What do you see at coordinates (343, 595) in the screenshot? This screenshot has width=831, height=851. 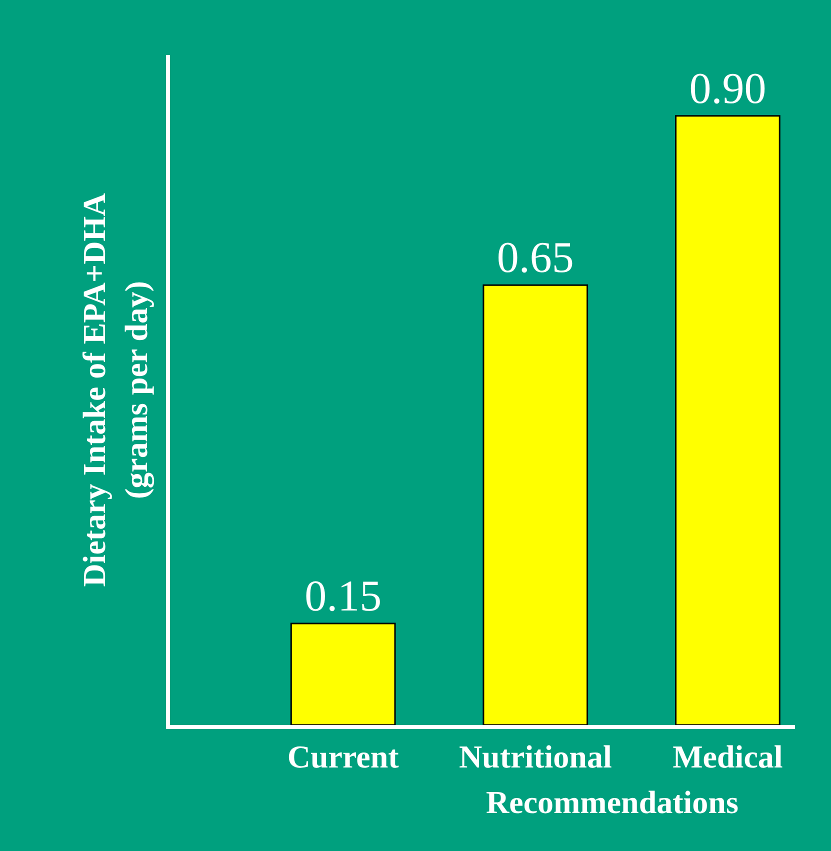 I see `data-label: 0.15` at bounding box center [343, 595].